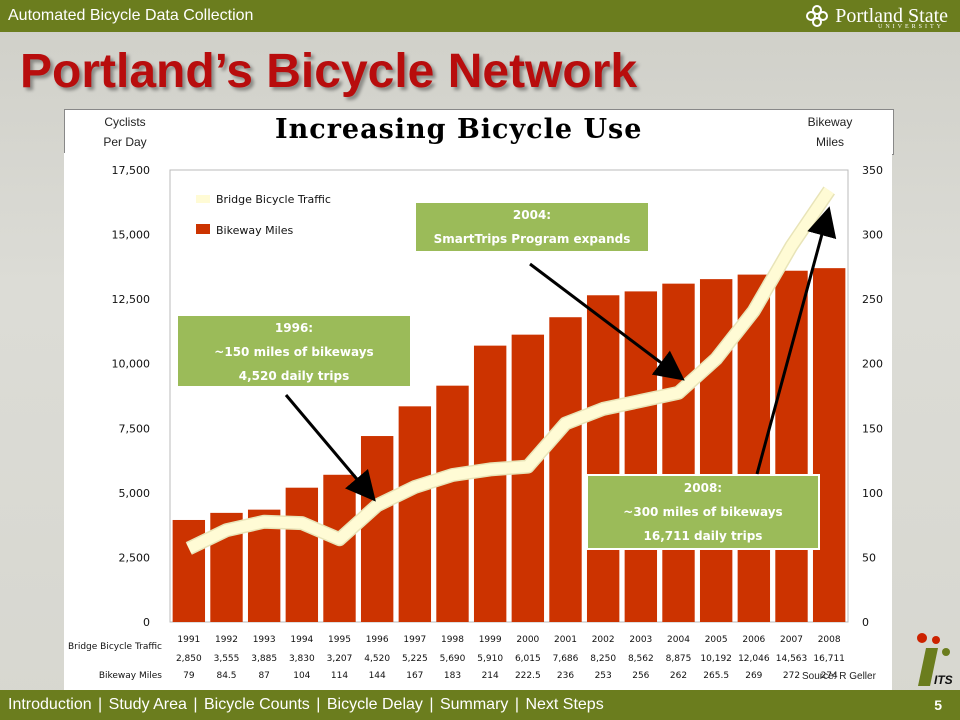  What do you see at coordinates (329, 71) in the screenshot?
I see `page-title: Portland’s Bicycle Network` at bounding box center [329, 71].